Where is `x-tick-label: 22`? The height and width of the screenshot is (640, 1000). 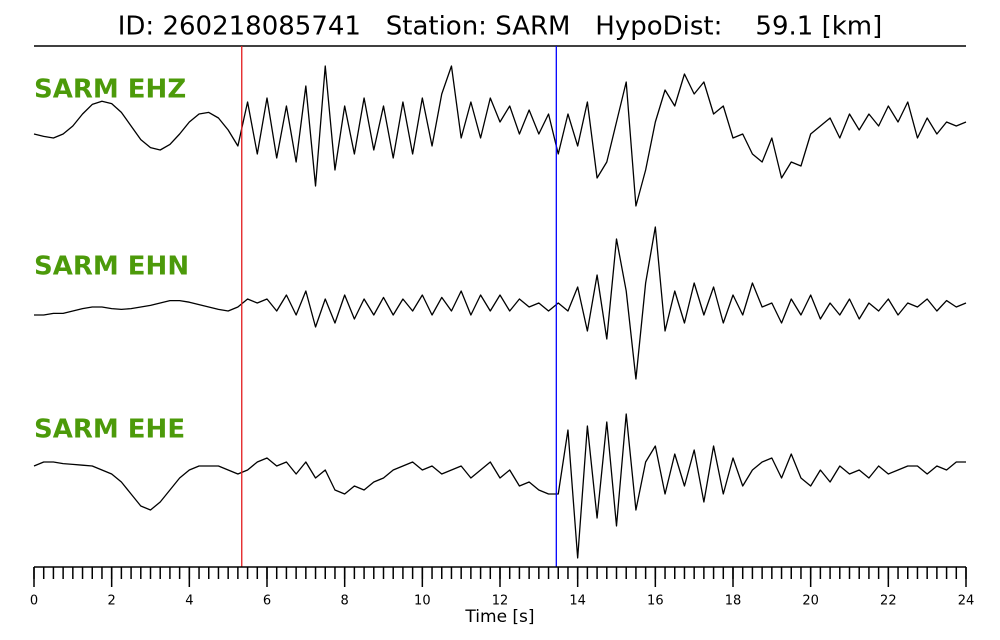
x-tick-label: 22 is located at coordinates (888, 601).